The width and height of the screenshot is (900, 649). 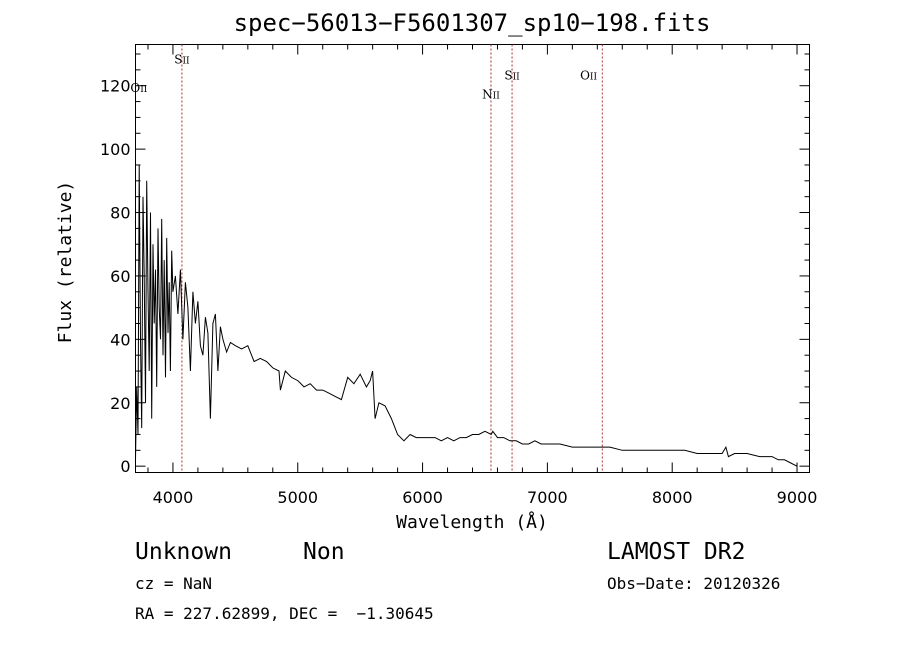 I want to click on coordinates: RA = 227.62899, DEC = −1.30645, so click(x=284, y=613).